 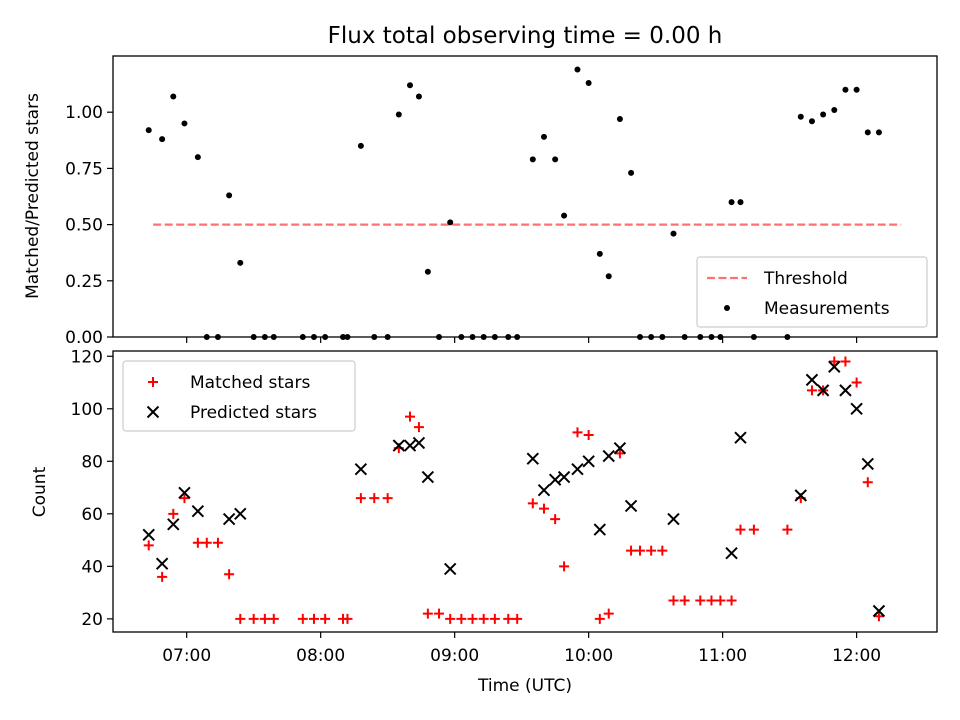 I want to click on y-tick-label: 0.25, so click(x=84, y=282).